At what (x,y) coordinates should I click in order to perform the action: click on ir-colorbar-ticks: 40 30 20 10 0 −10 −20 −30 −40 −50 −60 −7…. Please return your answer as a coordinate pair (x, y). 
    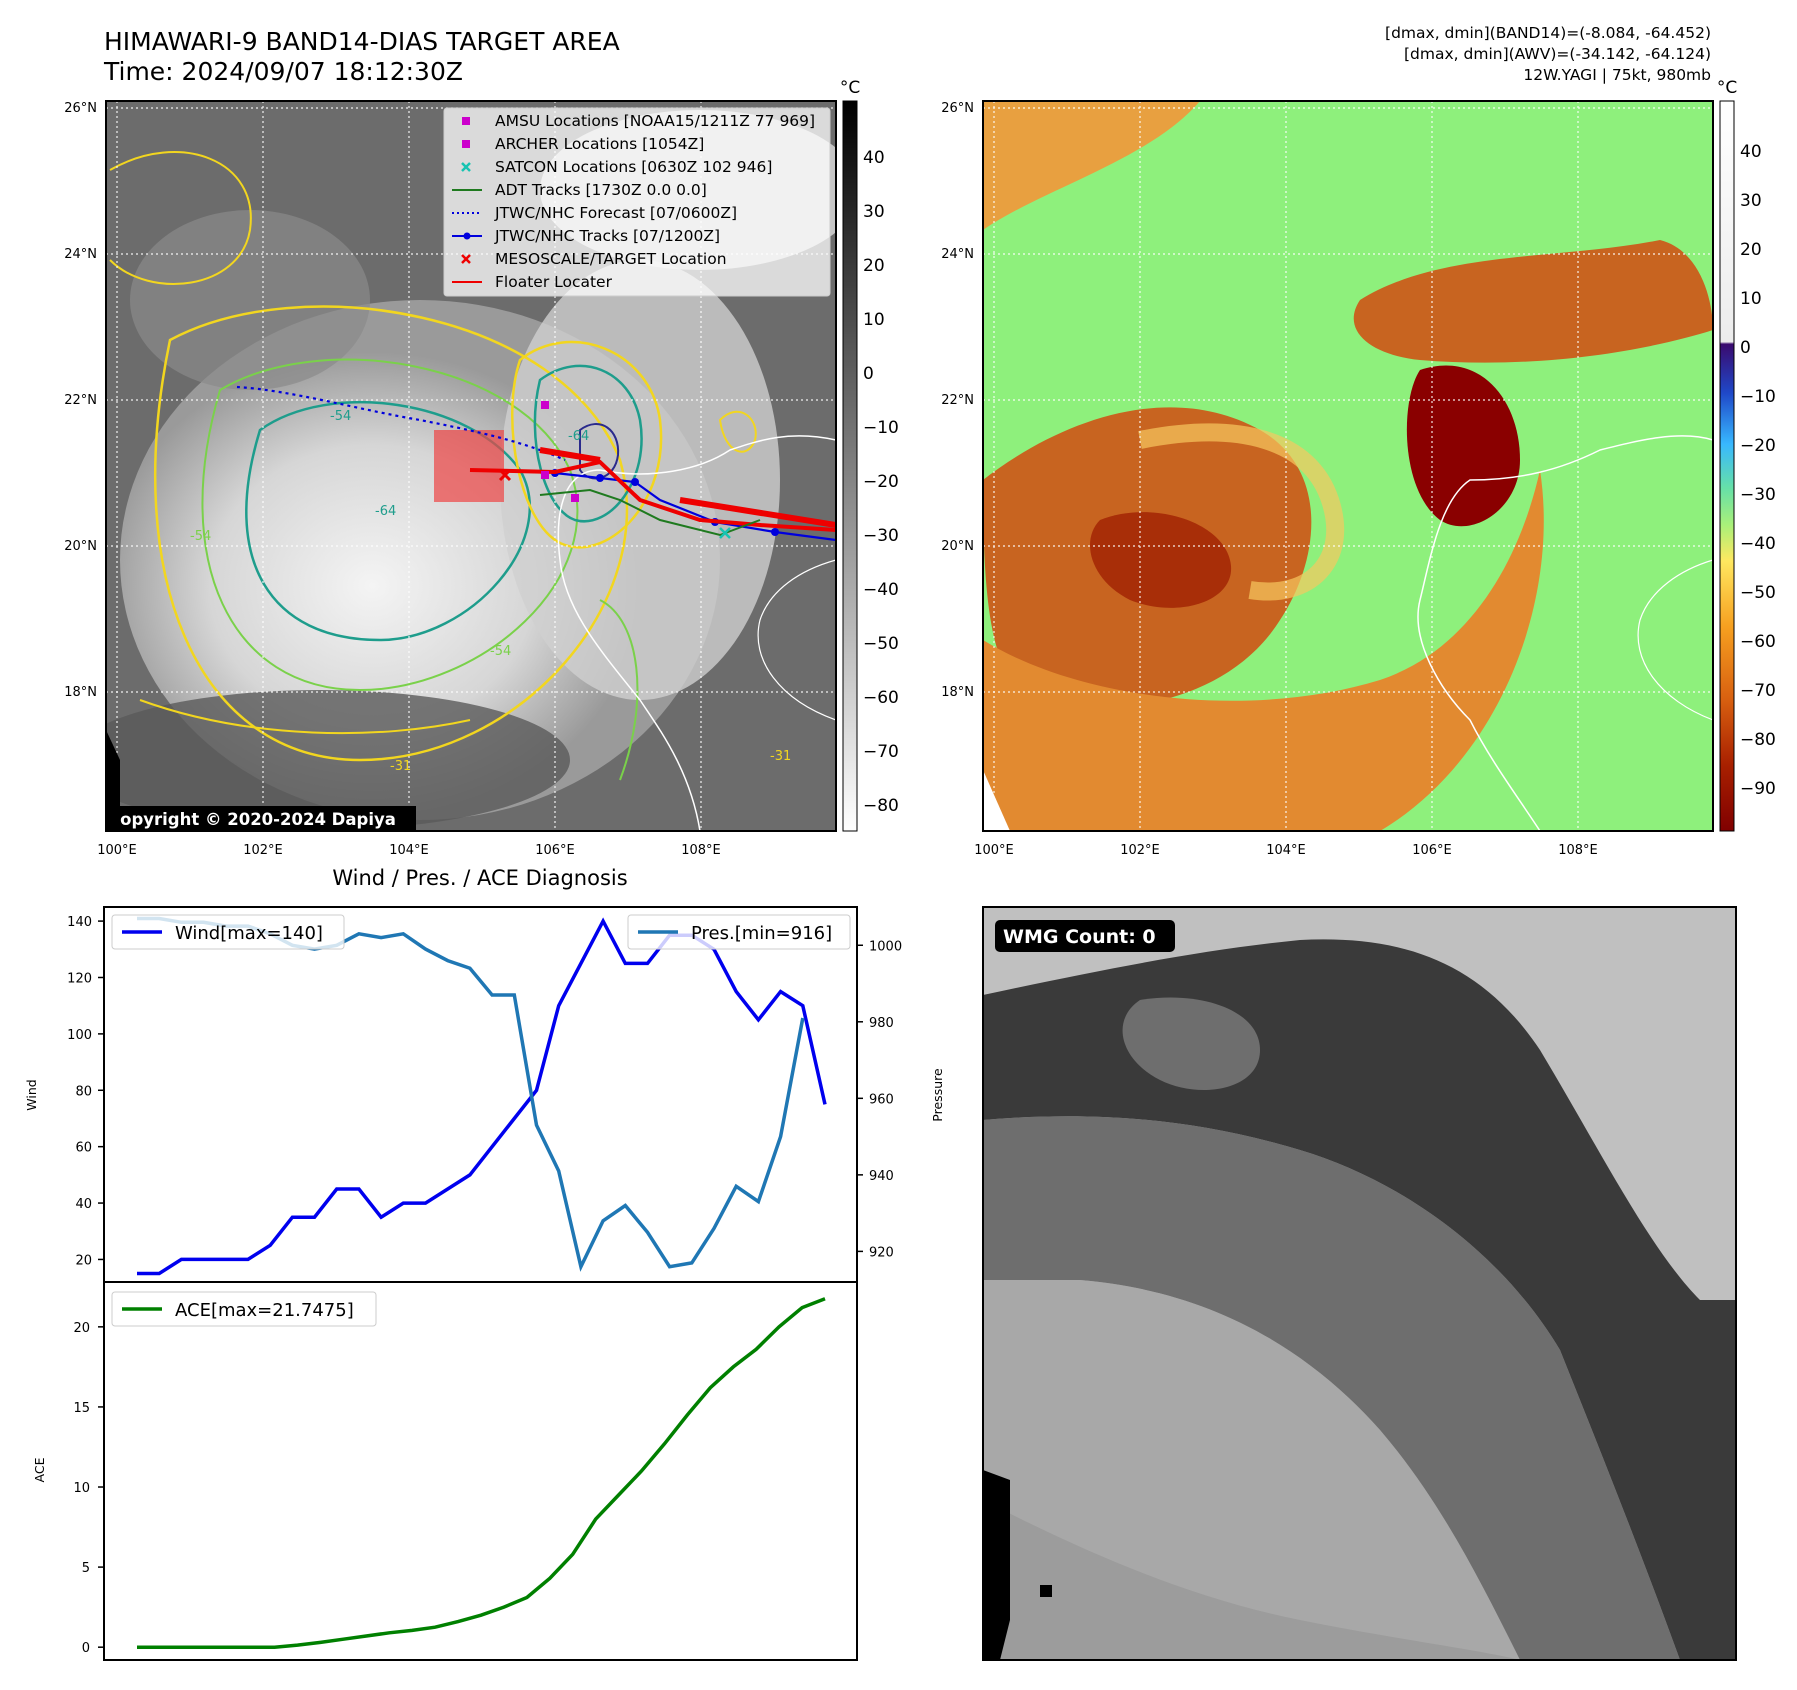
    Looking at the image, I should click on (881, 482).